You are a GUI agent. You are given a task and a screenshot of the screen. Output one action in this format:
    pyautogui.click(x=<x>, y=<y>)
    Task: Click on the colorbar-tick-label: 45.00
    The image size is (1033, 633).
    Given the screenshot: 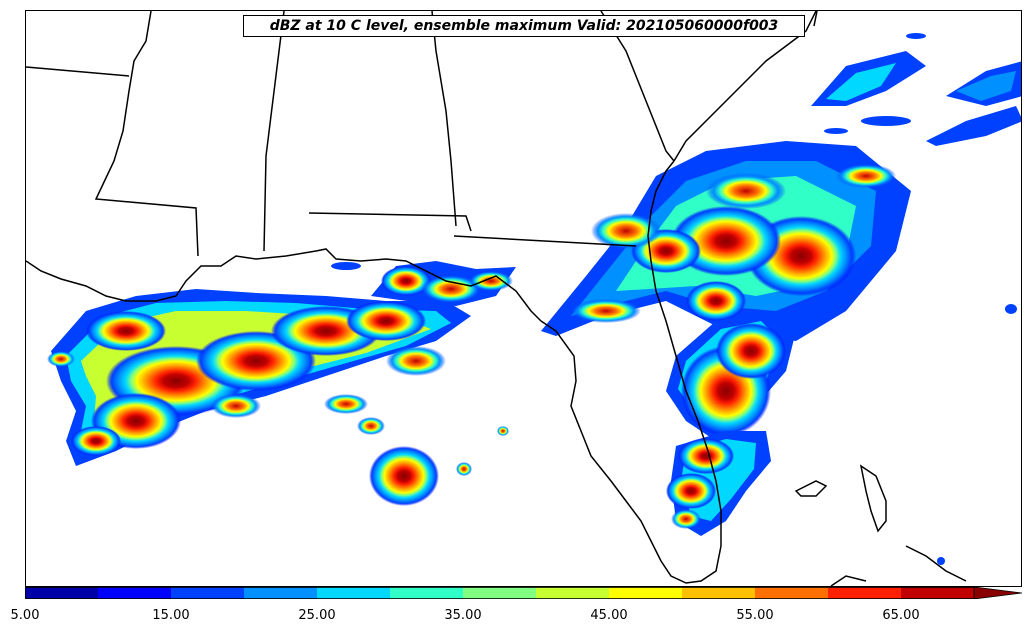 What is the action you would take?
    pyautogui.click(x=609, y=615)
    